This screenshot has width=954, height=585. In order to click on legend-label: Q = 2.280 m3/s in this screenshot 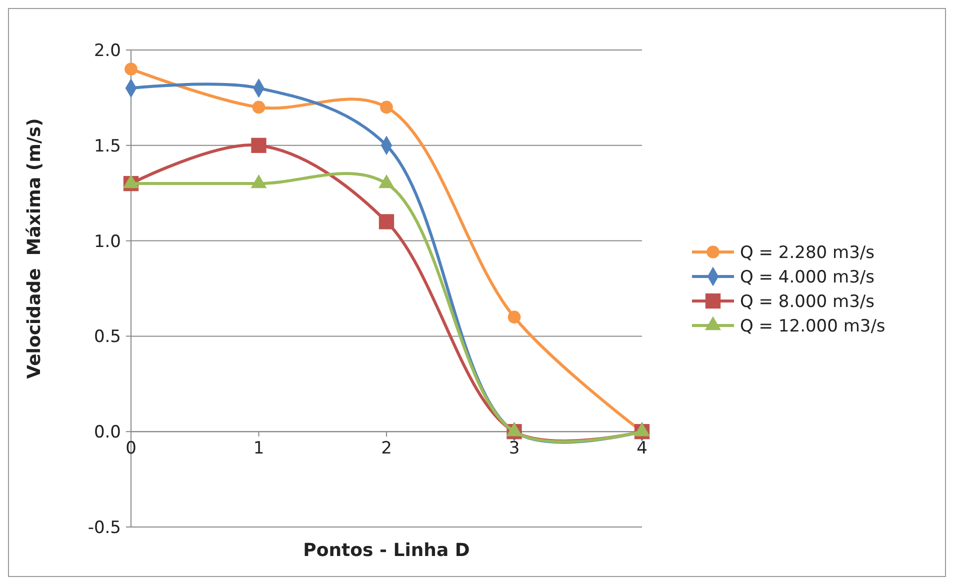, I will do `click(807, 252)`.